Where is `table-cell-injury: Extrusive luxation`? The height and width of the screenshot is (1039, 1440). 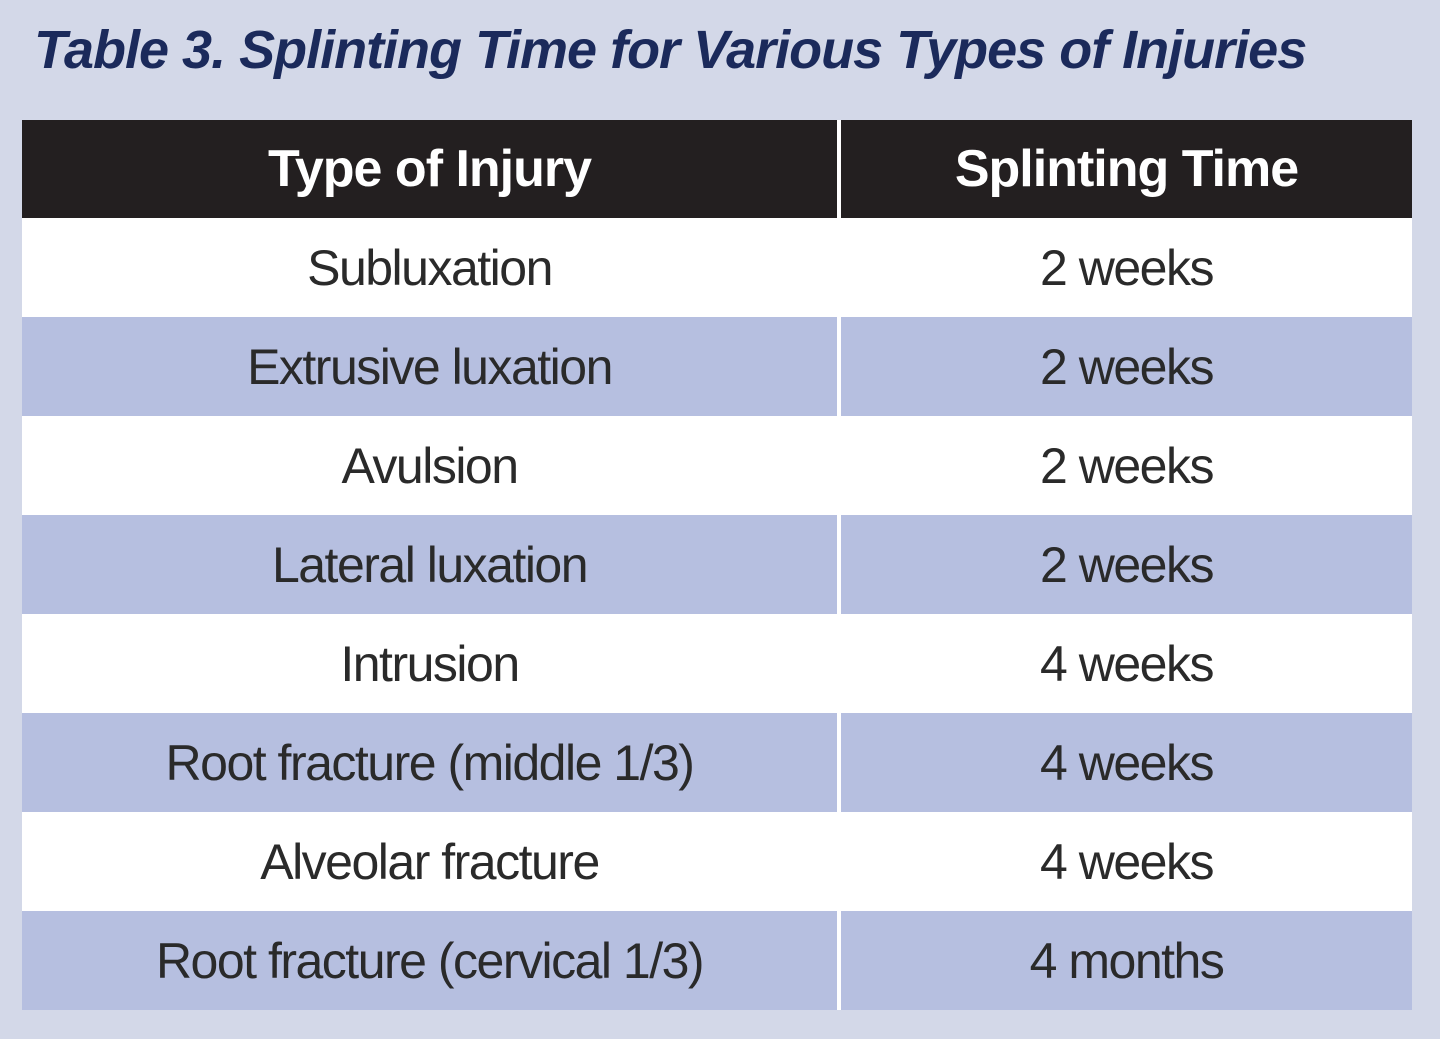
table-cell-injury: Extrusive luxation is located at coordinates (429, 366).